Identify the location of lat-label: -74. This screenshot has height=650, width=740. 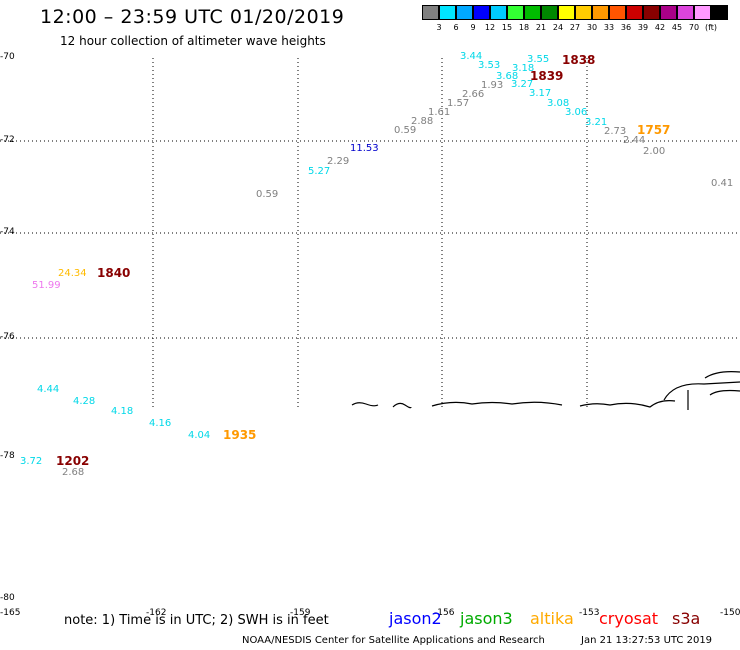
(7, 232).